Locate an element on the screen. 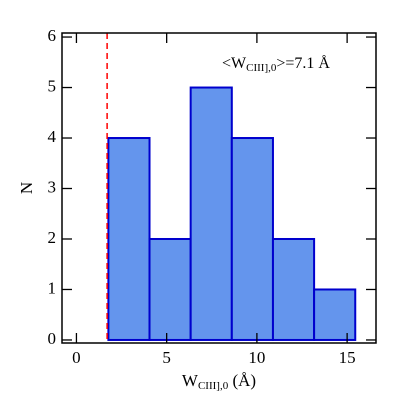 Image resolution: width=407 pixels, height=407 pixels. x-axis-label: WCIII],0 (Å) is located at coordinates (219, 381).